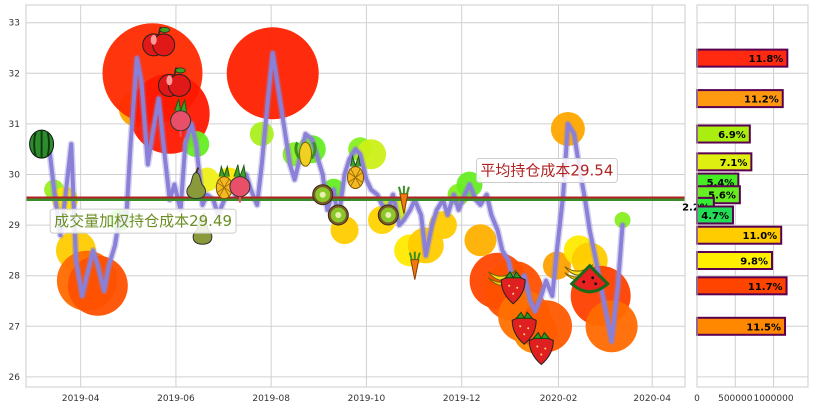 This screenshot has width=813, height=410. What do you see at coordinates (15, 201) in the screenshot?
I see `main-y-axis: 26 27 28 29 30 31 32 33` at bounding box center [15, 201].